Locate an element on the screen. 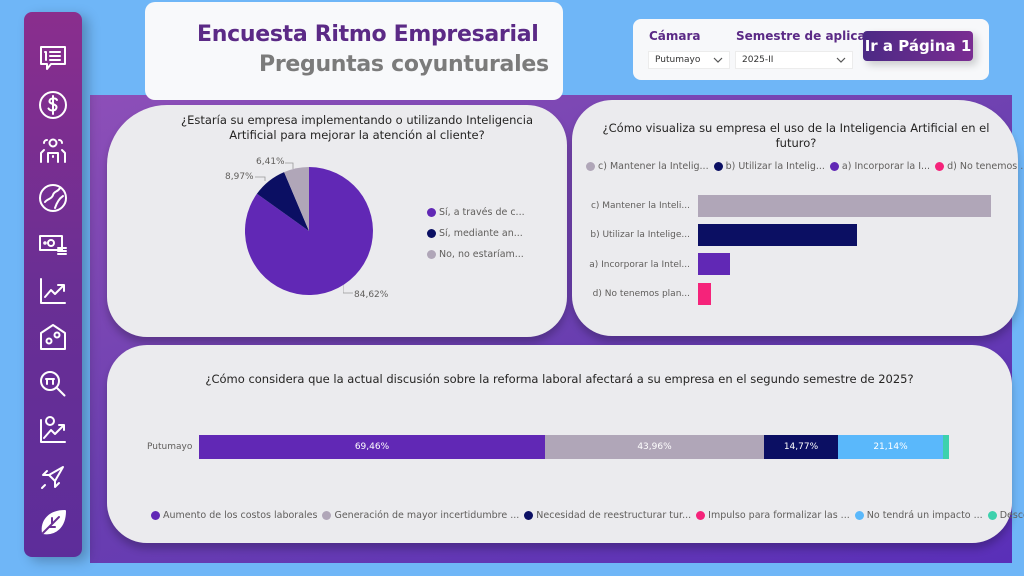 The width and height of the screenshot is (1024, 576). segment-reestructurar: 14,77% is located at coordinates (801, 447).